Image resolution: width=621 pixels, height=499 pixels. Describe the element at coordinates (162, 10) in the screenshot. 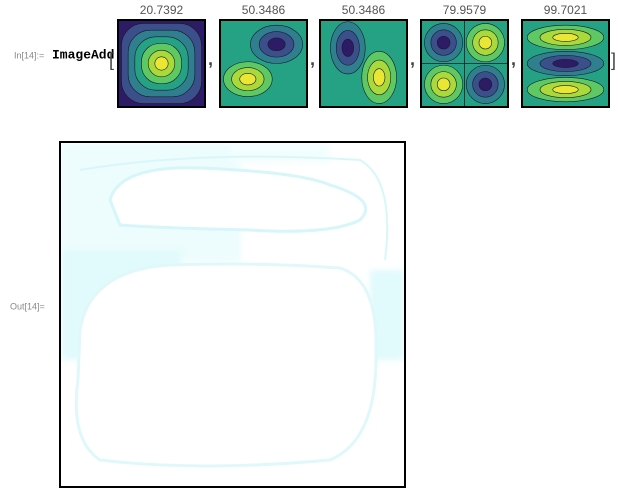

I see `image-label: 20.7392` at that location.